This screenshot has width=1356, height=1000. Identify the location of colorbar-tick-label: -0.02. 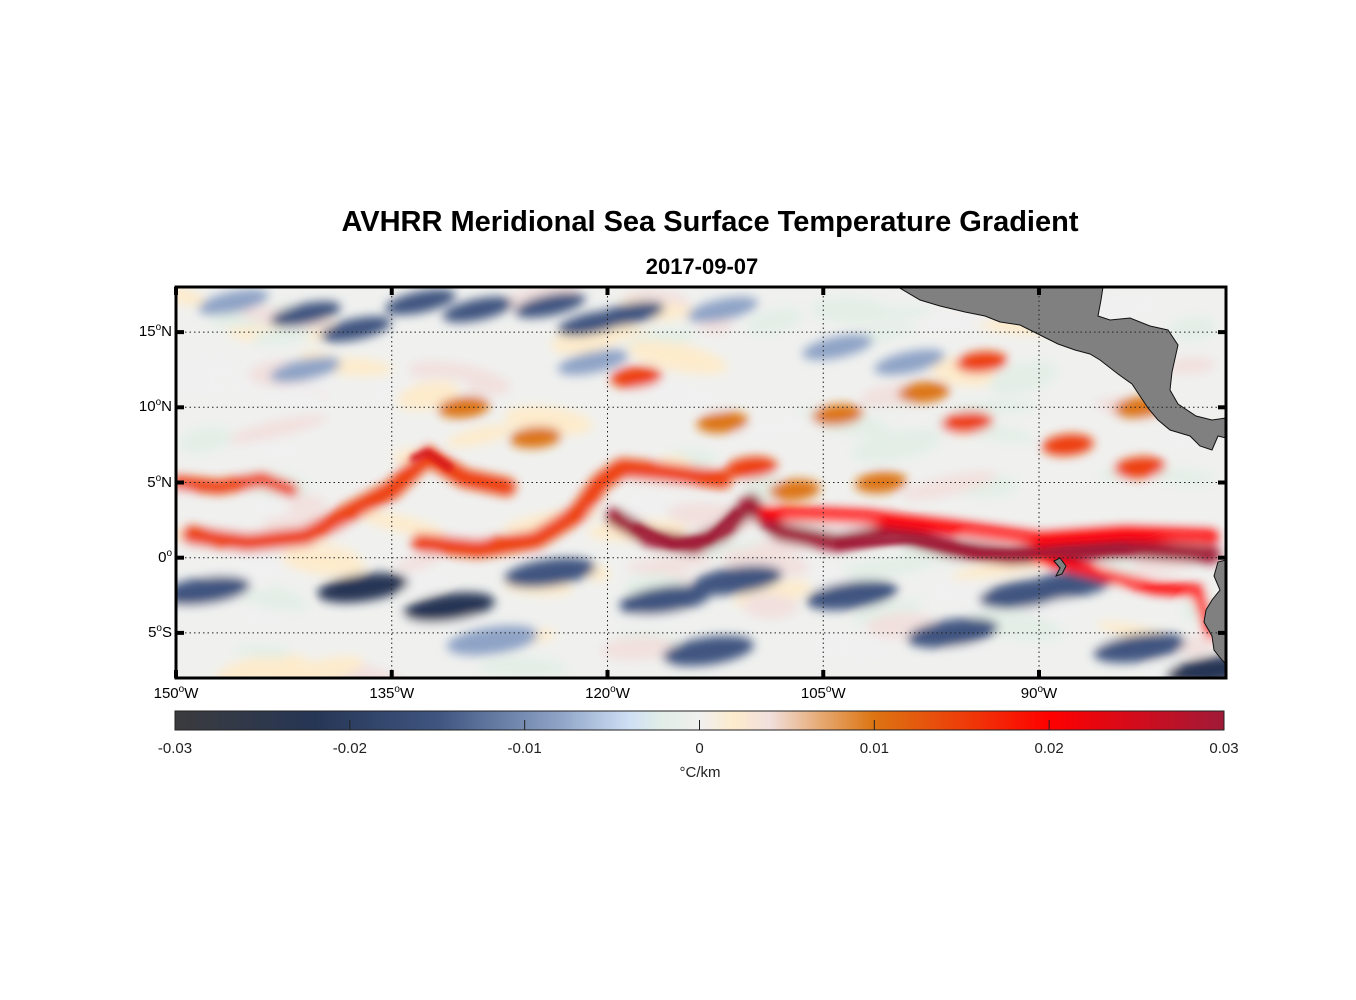
(349, 748).